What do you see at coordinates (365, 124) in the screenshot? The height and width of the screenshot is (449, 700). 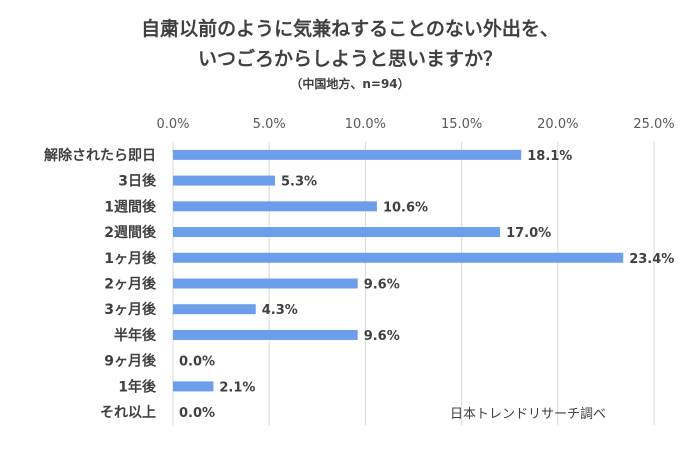 I see `x-tick-label: 10.0%` at bounding box center [365, 124].